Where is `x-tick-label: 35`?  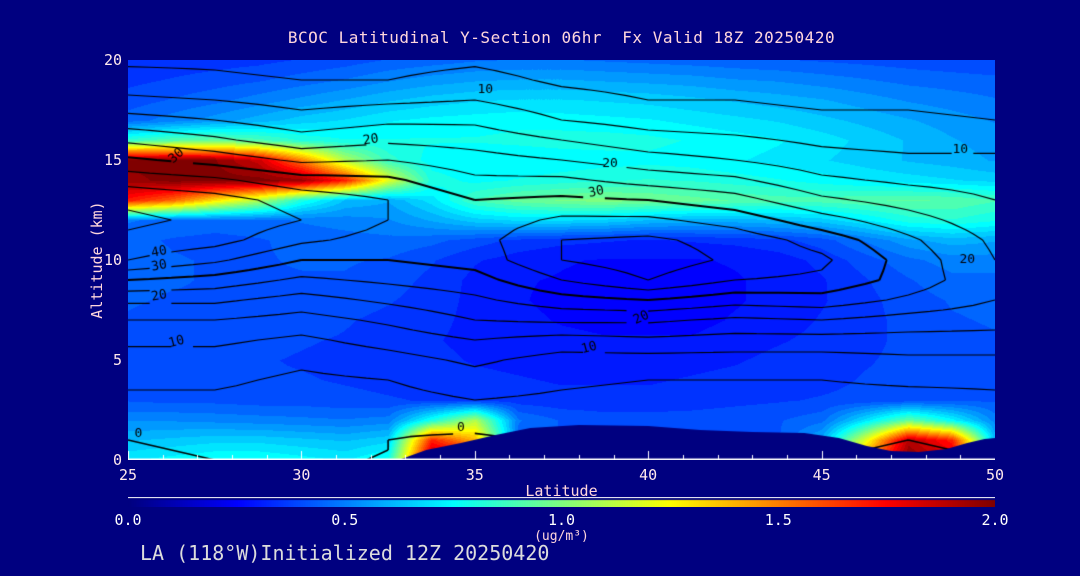 x-tick-label: 35 is located at coordinates (474, 475).